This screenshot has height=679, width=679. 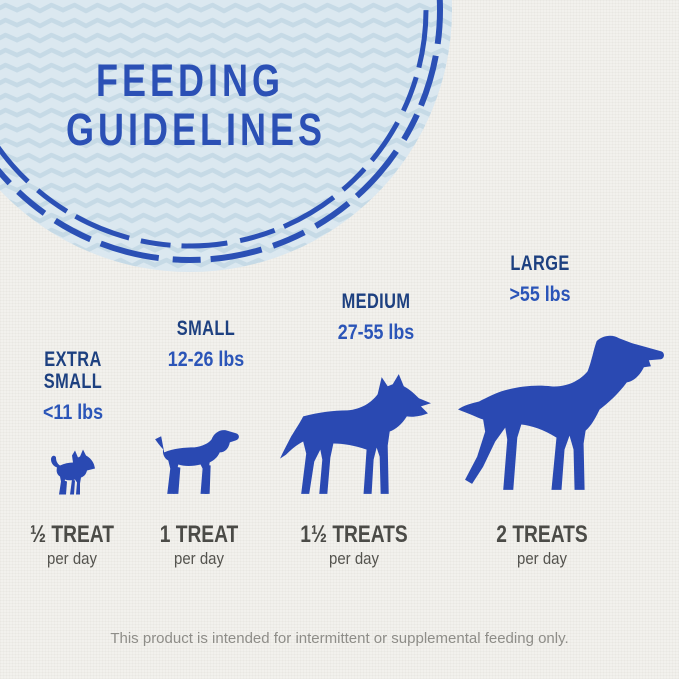 I want to click on weight-range-medium: 27-55 lbs, so click(x=376, y=332).